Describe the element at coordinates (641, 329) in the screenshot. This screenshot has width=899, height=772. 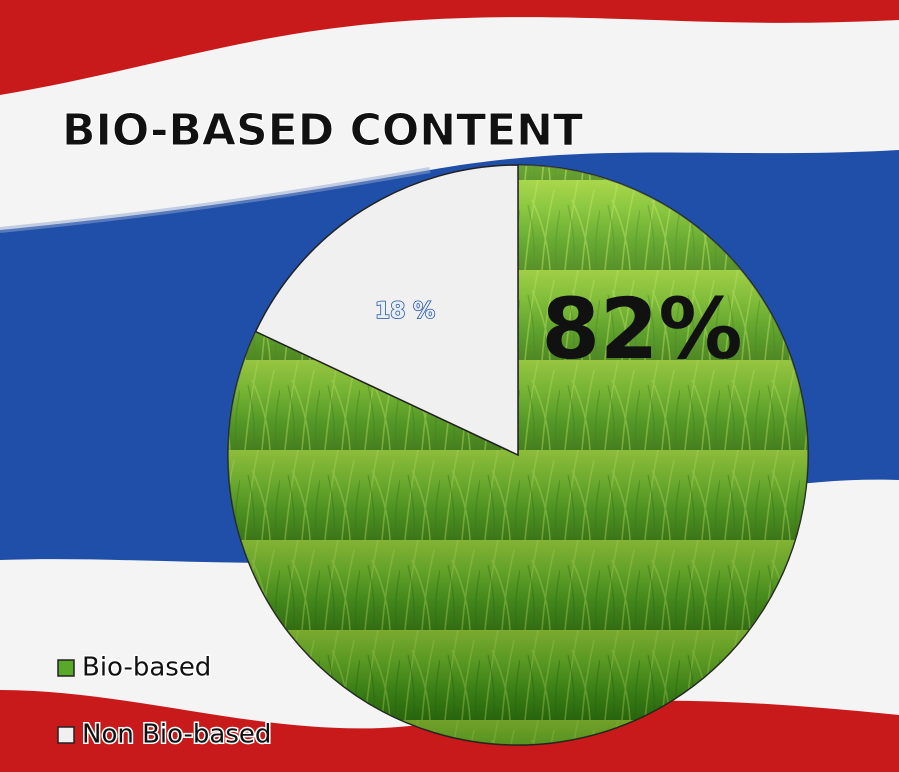
I see `value-label: 82%` at that location.